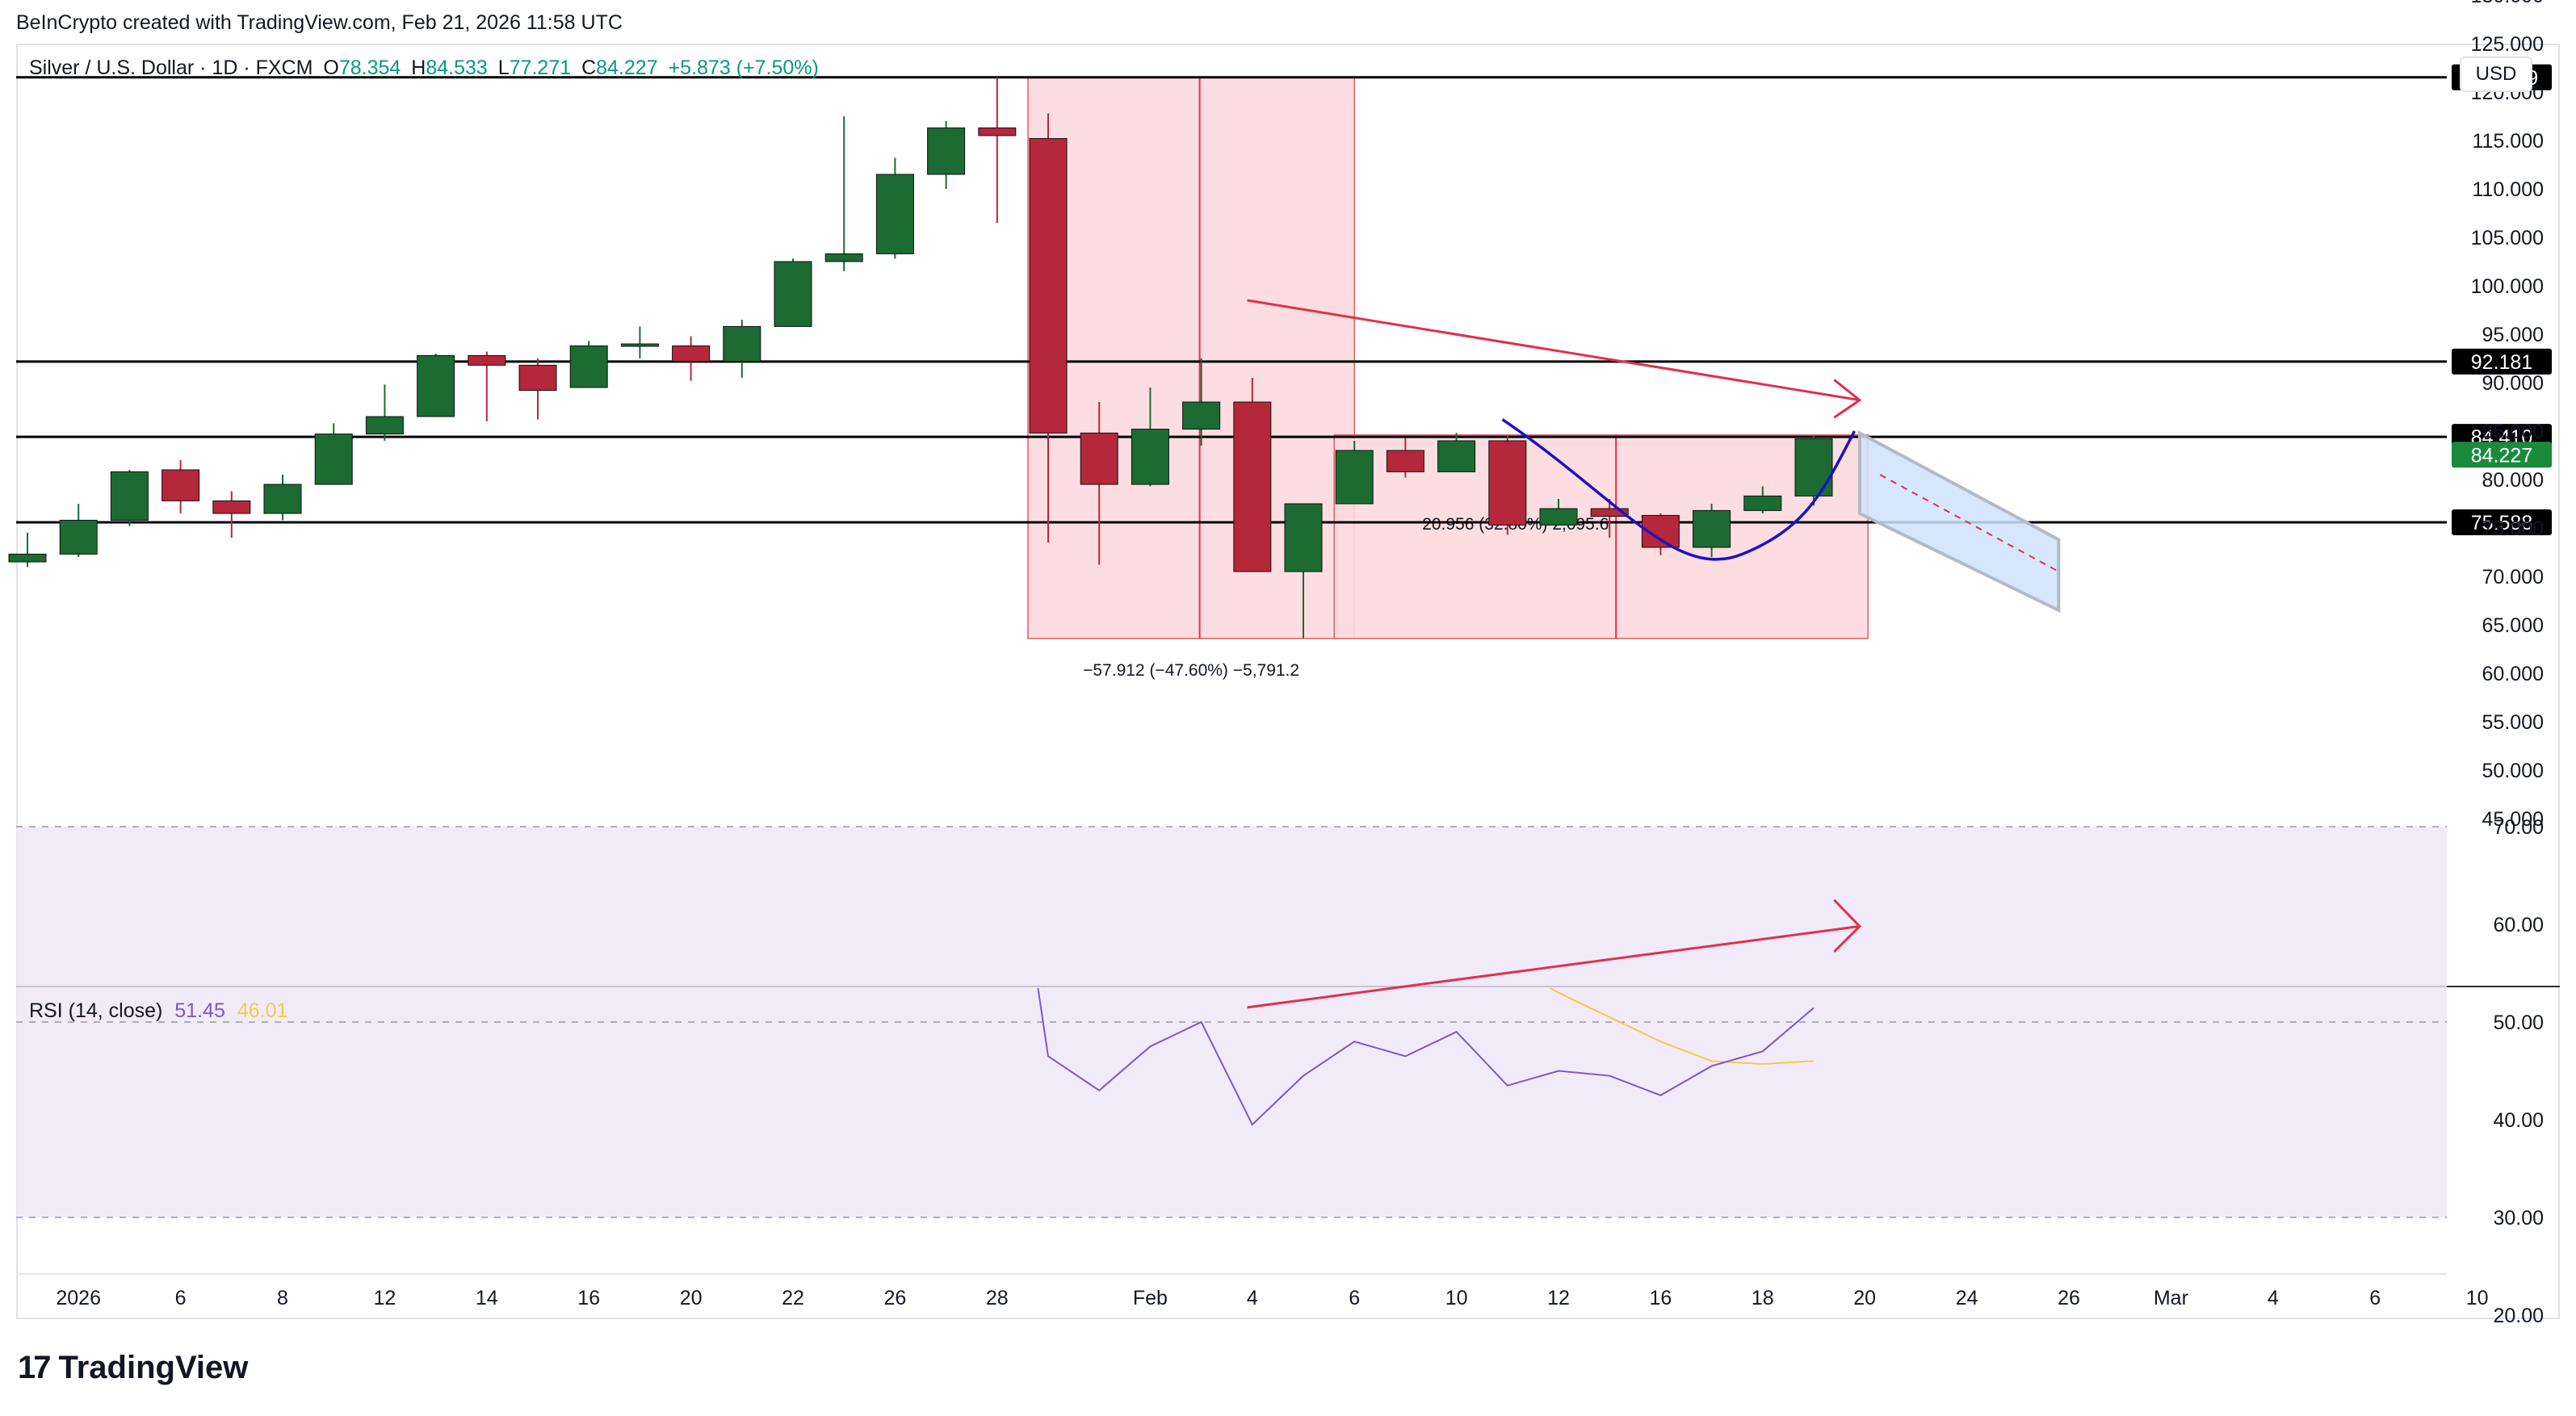 The height and width of the screenshot is (1416, 2576). Describe the element at coordinates (2518, 1023) in the screenshot. I see `rsi-tick-label: 50.00` at that location.